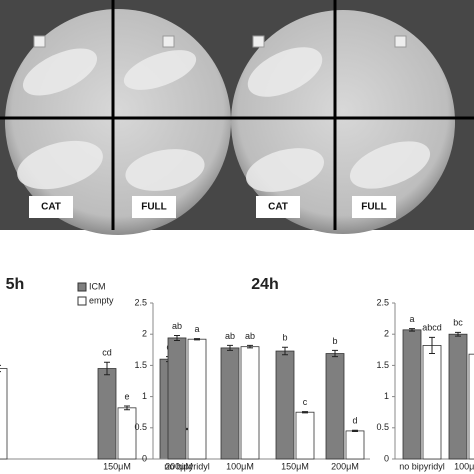  I want to click on significance-letter: d, so click(354, 421).